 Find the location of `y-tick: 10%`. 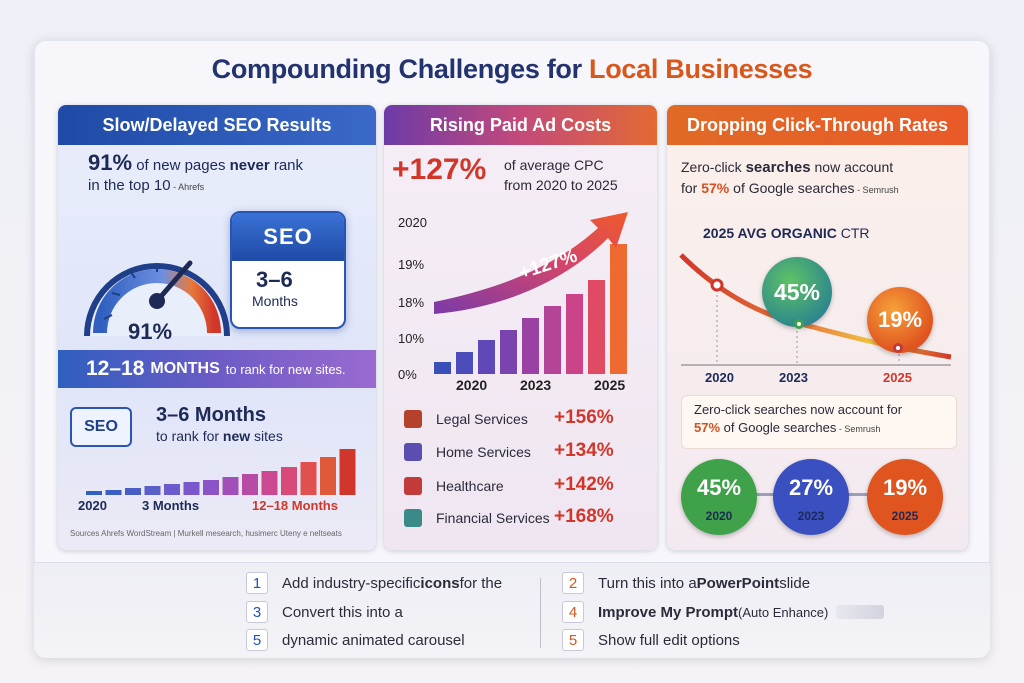

y-tick: 10% is located at coordinates (411, 338).